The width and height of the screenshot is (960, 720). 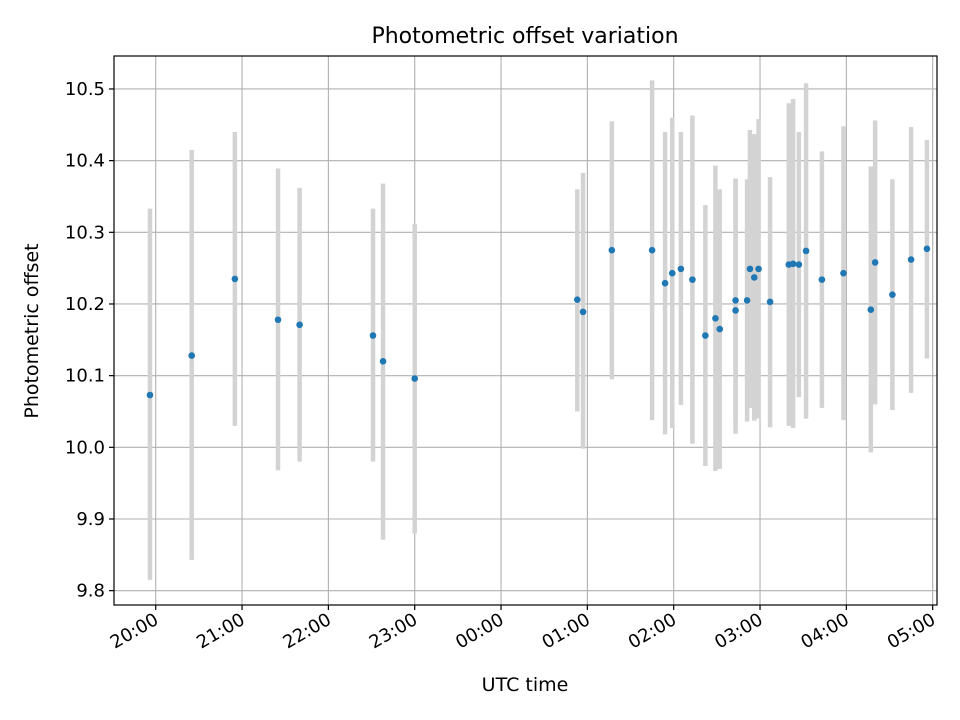 I want to click on chart-title: Photometric offset variation, so click(x=524, y=36).